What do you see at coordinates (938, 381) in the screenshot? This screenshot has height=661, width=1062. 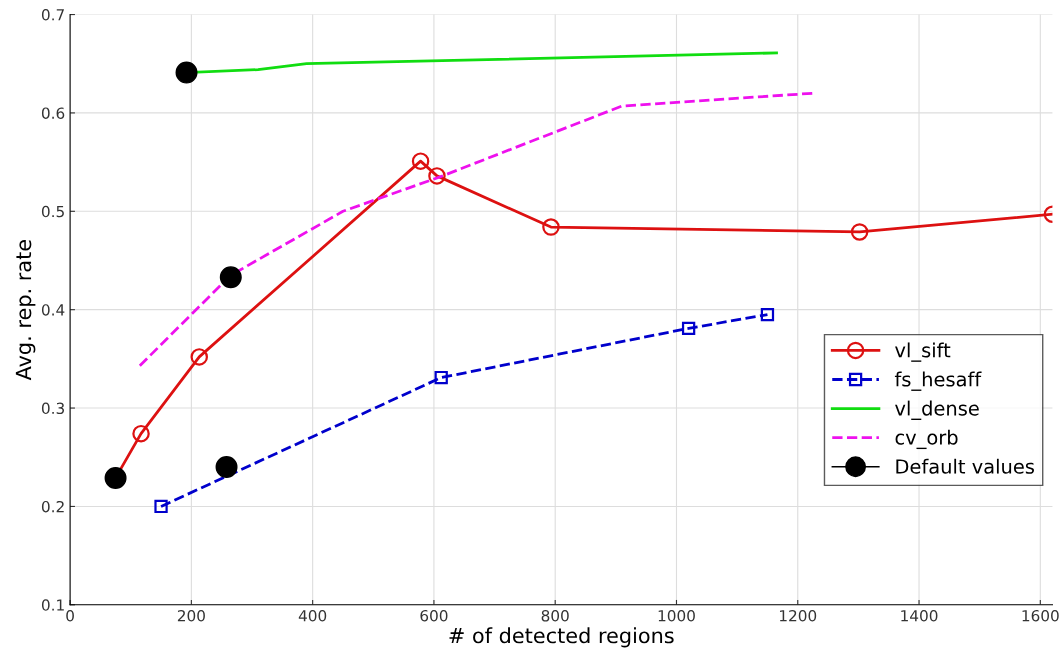 I see `legend-label: fs_hesaff` at bounding box center [938, 381].